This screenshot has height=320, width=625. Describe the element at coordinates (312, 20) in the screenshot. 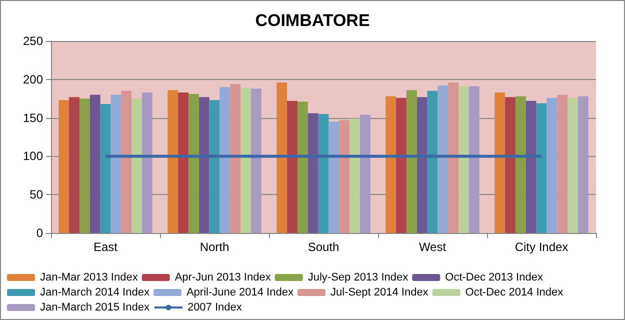

I see `chart-title: COIMBATORE` at that location.